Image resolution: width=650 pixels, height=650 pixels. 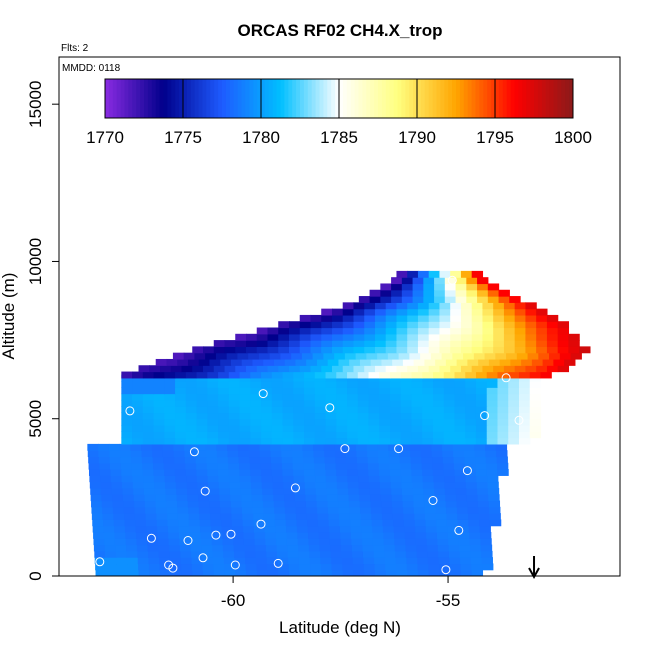 I want to click on colorbar-tick-label: 1775, so click(x=183, y=137).